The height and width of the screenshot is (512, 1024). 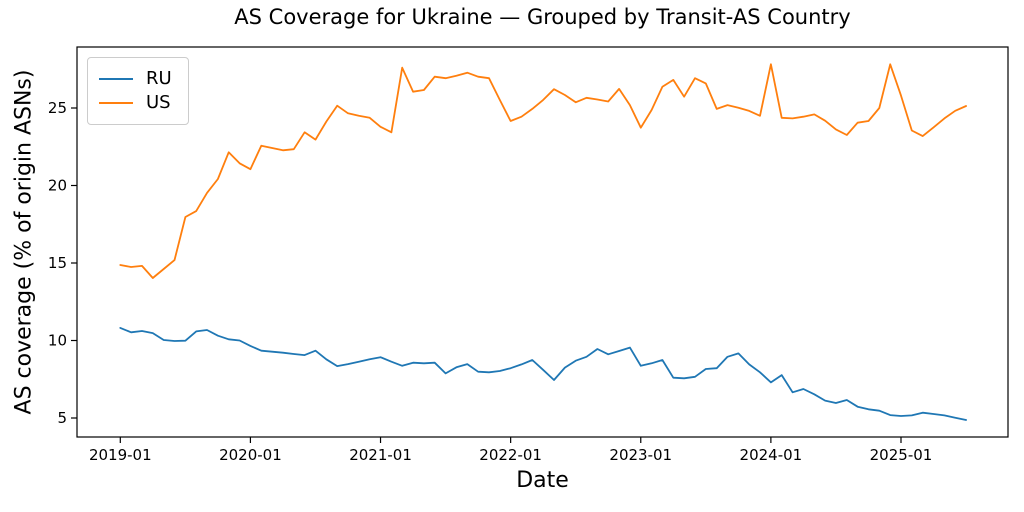 What do you see at coordinates (158, 102) in the screenshot?
I see `legend-label-us: US` at bounding box center [158, 102].